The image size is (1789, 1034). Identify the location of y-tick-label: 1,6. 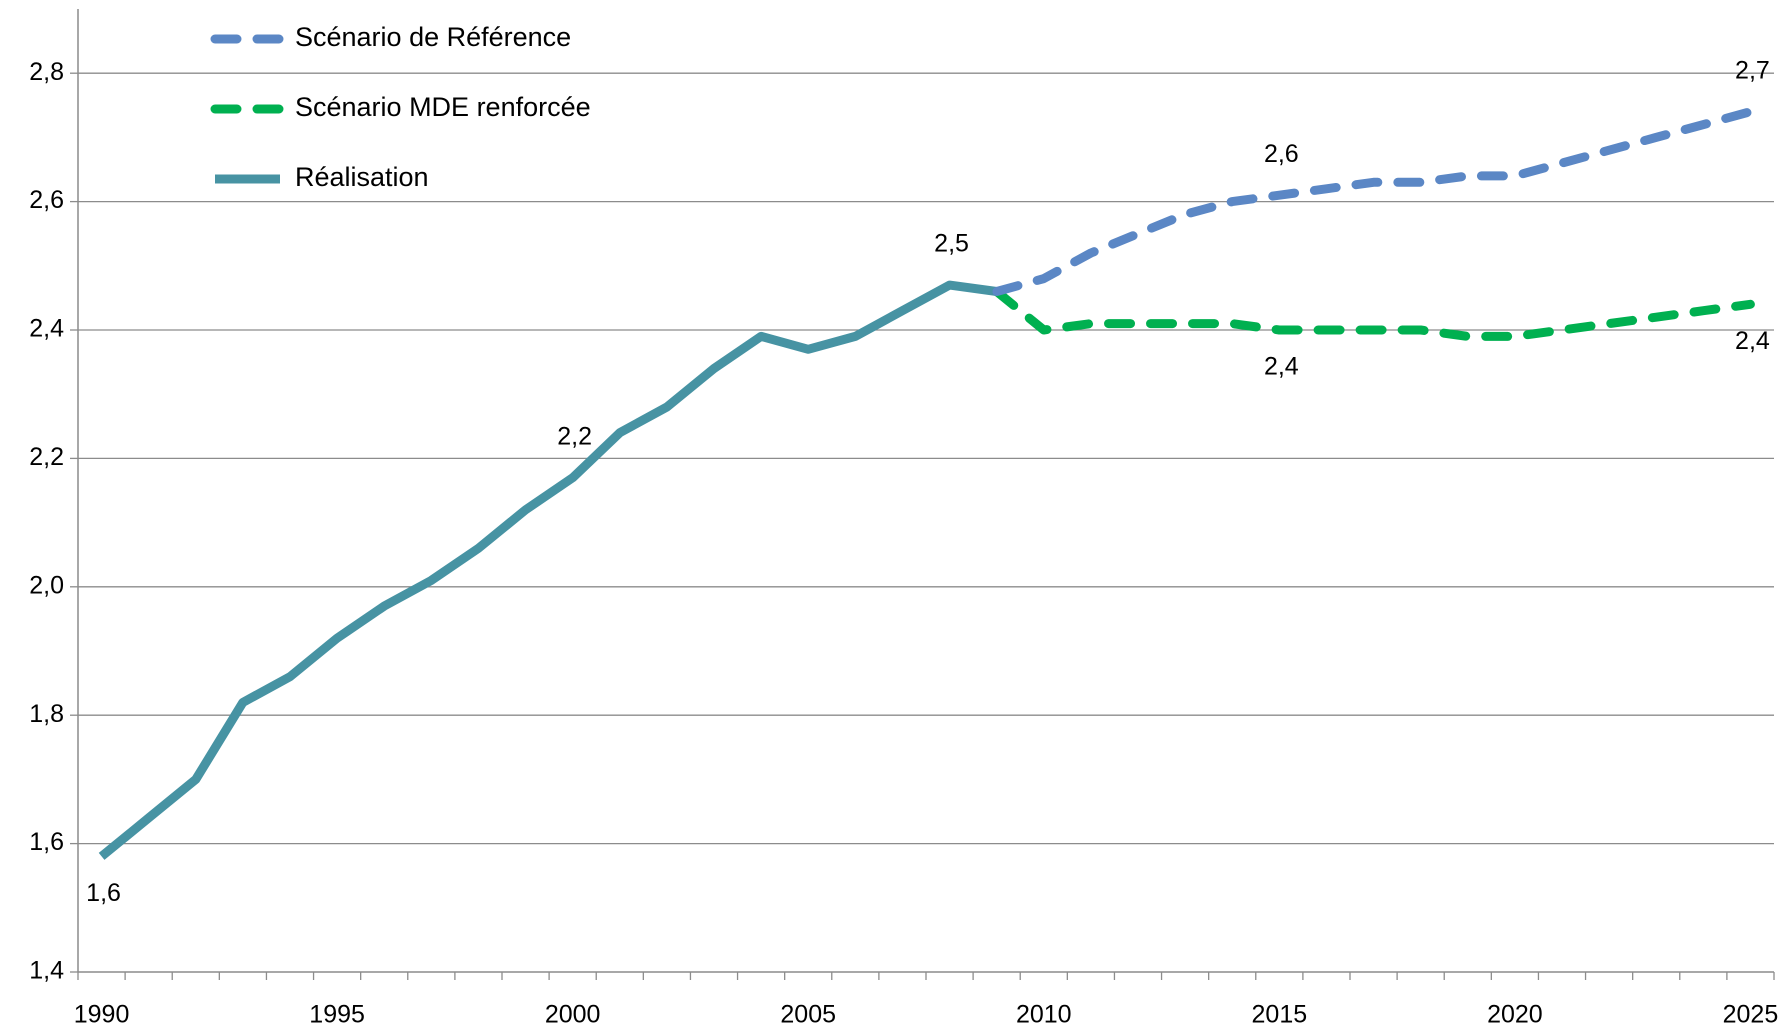
(46, 842).